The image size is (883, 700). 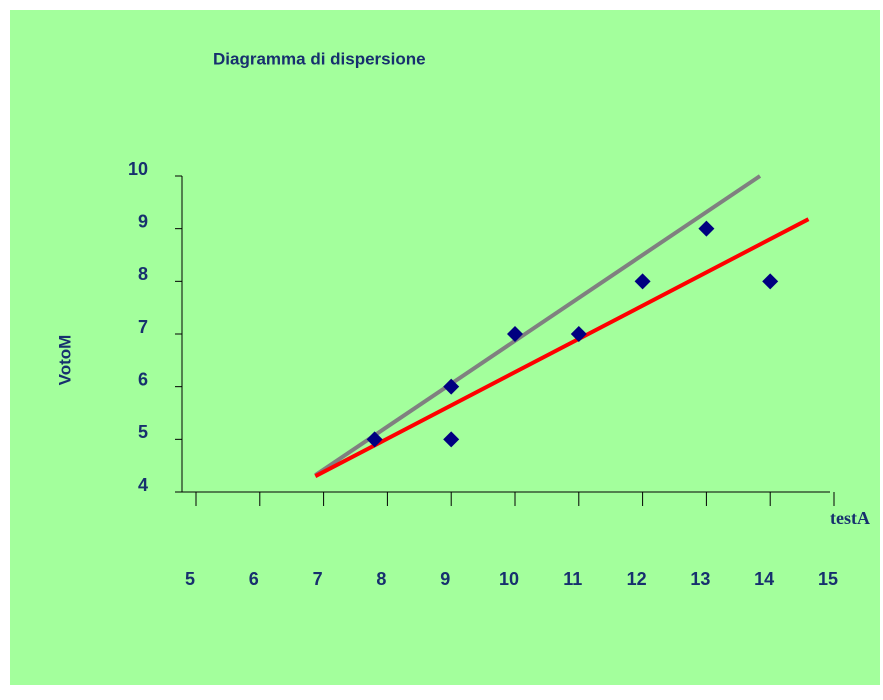 What do you see at coordinates (143, 379) in the screenshot?
I see `y-tick-label: 6` at bounding box center [143, 379].